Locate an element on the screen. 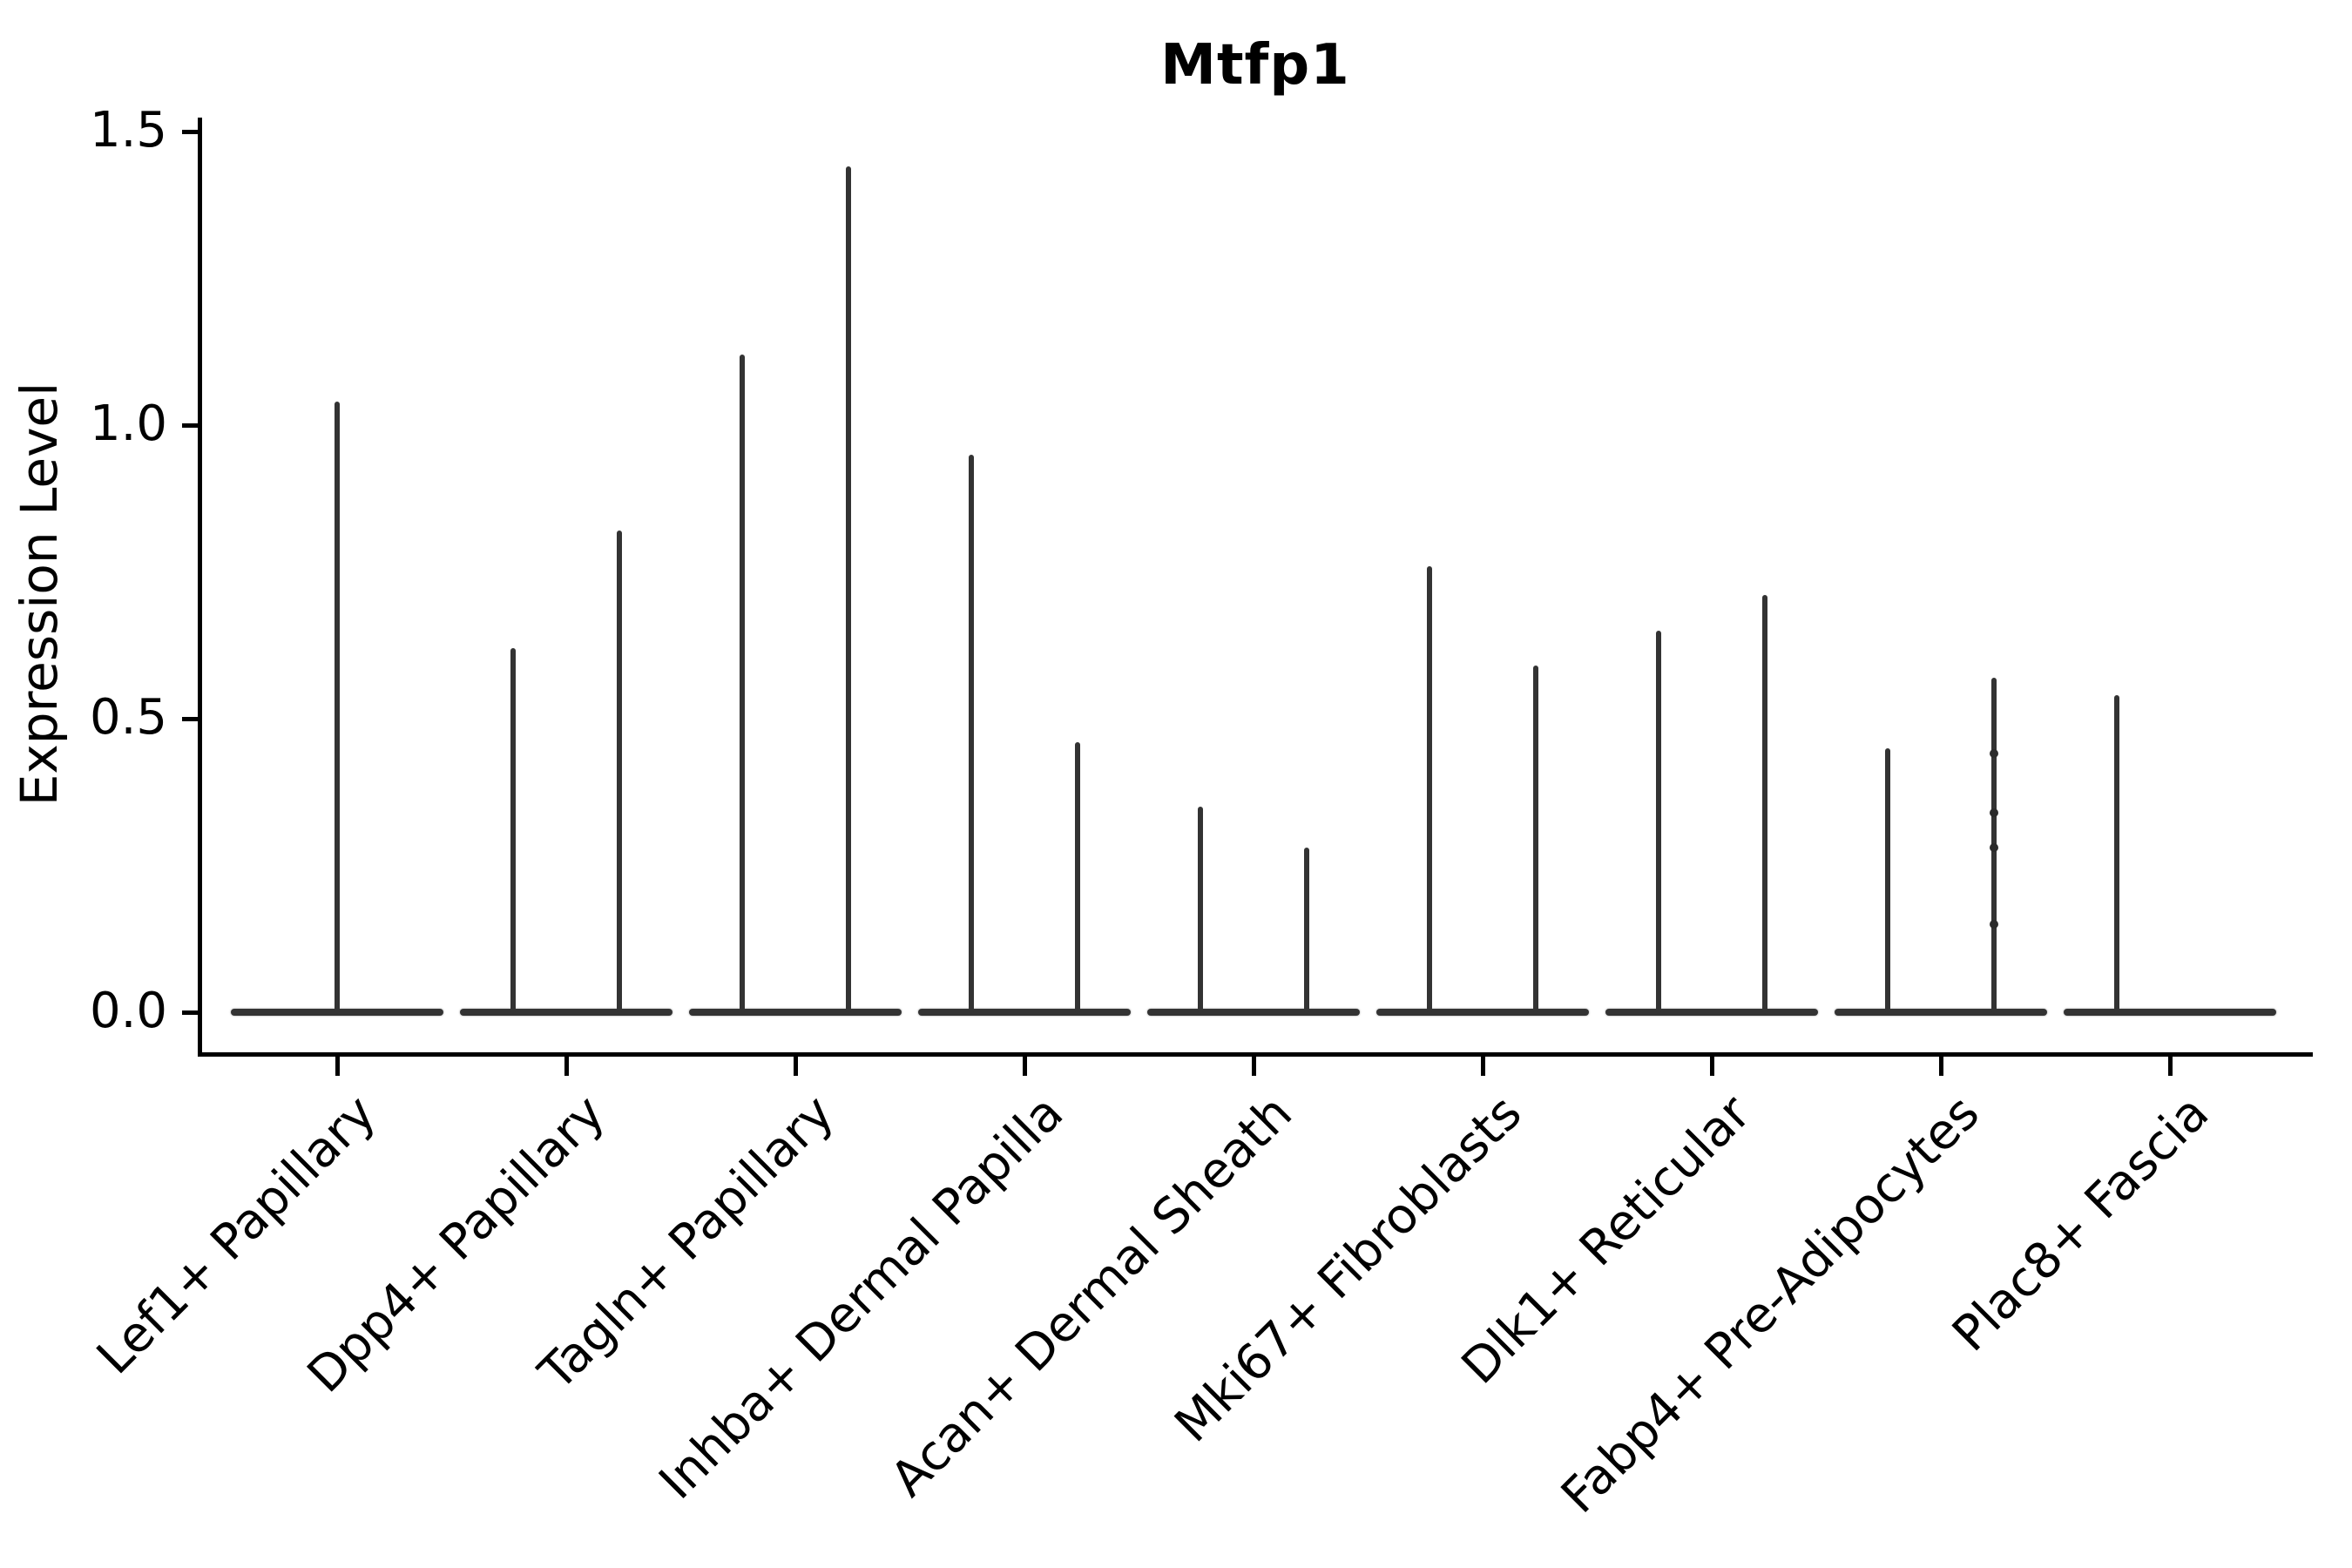  x-tick-label: Fabp4+ Pre-Adipocytes is located at coordinates (1771, 1304).